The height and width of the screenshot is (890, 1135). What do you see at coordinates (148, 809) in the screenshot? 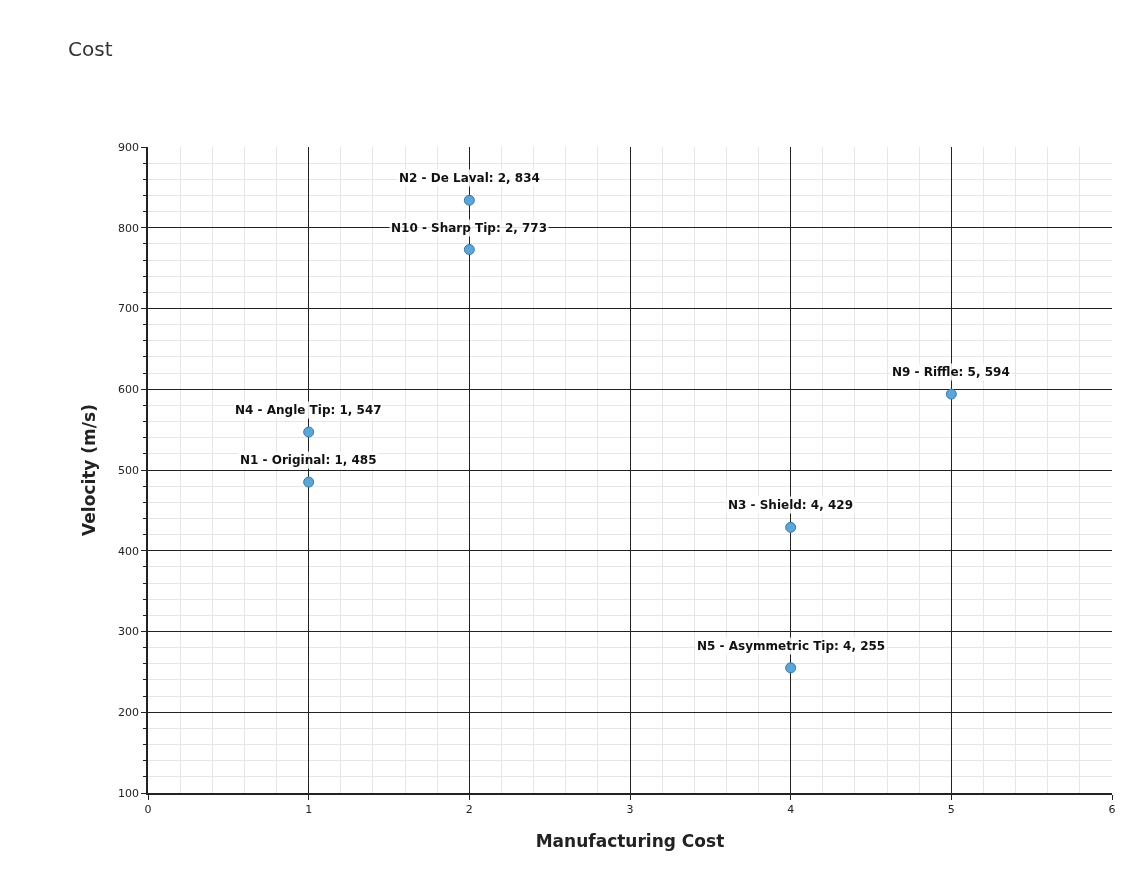
I see `x-tick-label: 0` at bounding box center [148, 809].